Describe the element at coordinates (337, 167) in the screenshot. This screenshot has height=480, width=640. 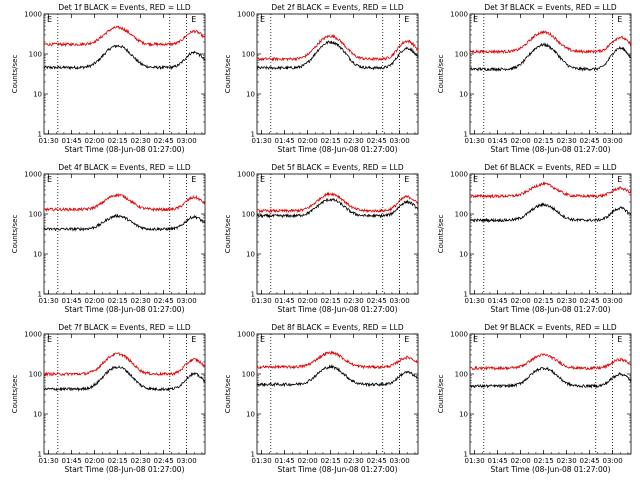
I see `chart-title: Det 5f BLACK = Events, RED = LLD` at that location.